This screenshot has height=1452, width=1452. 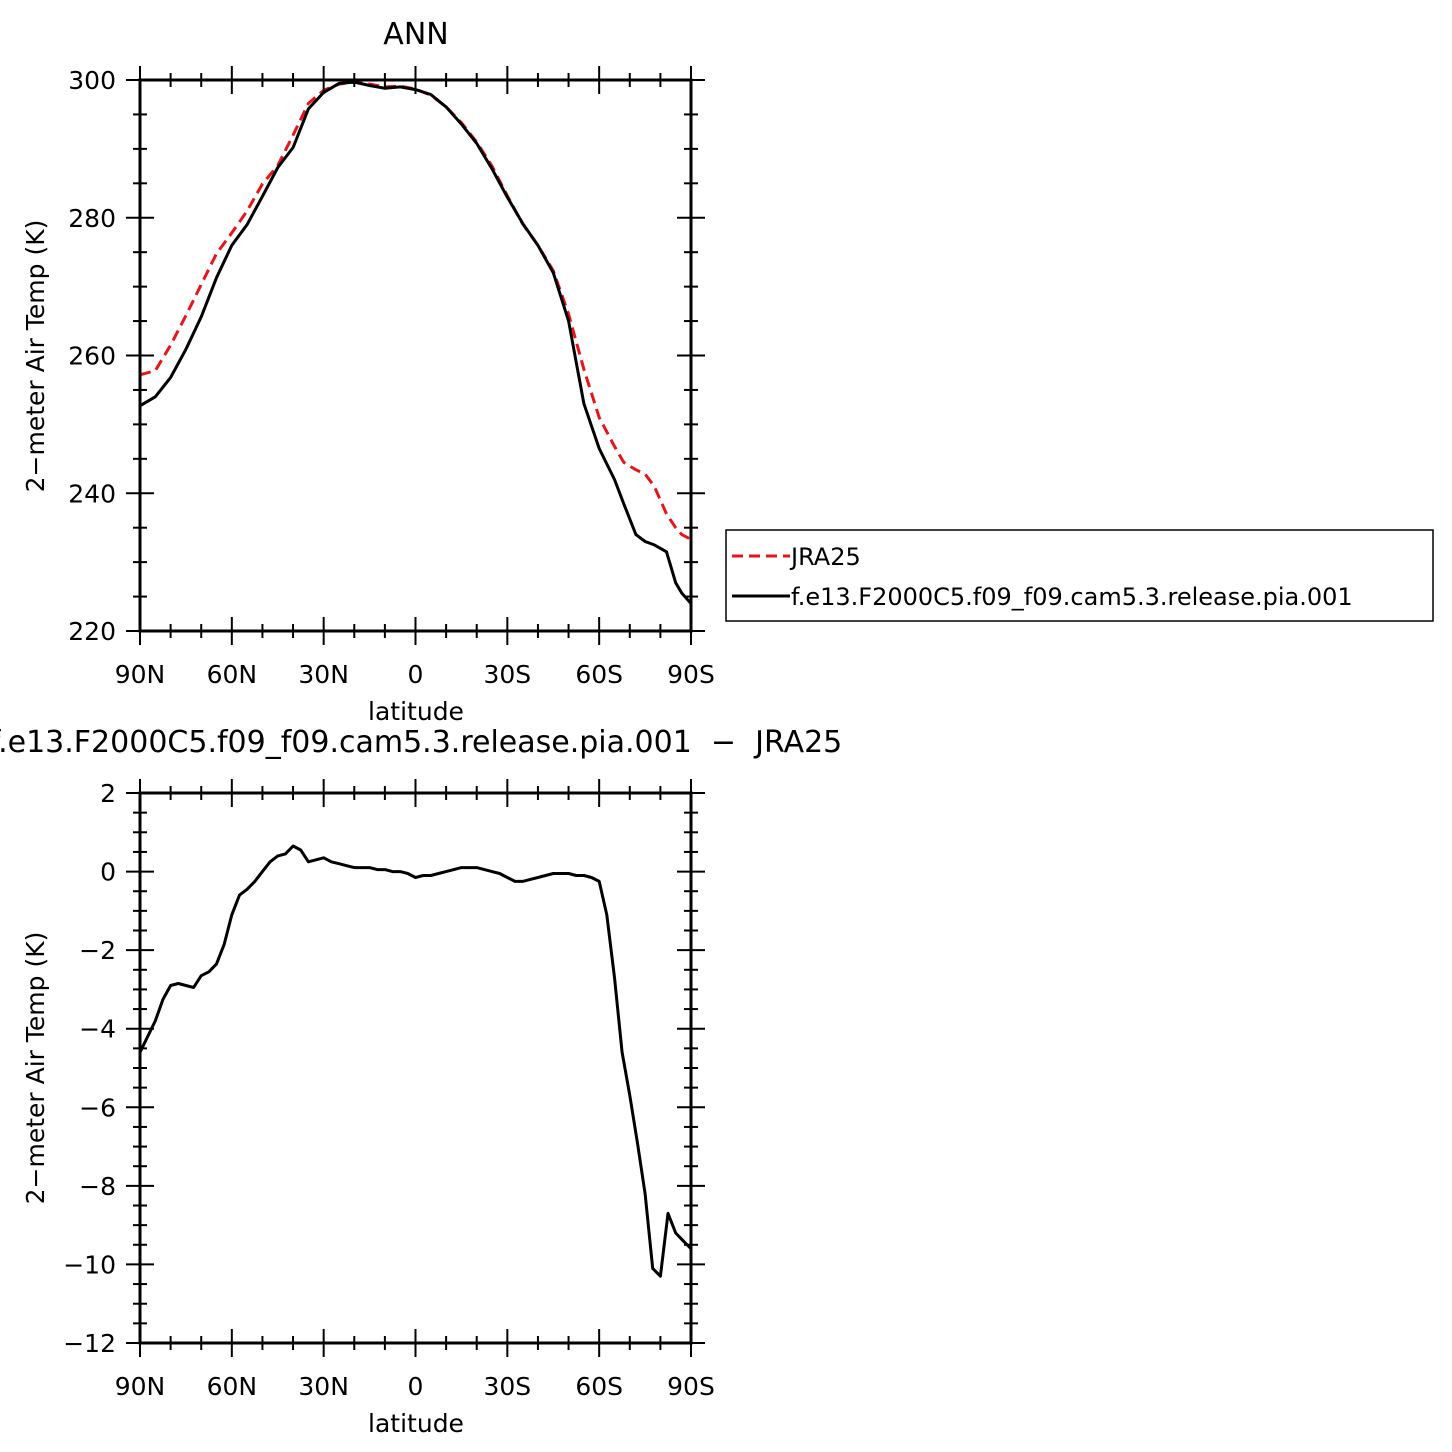 I want to click on y-tick-label: −6, so click(x=97, y=1107).